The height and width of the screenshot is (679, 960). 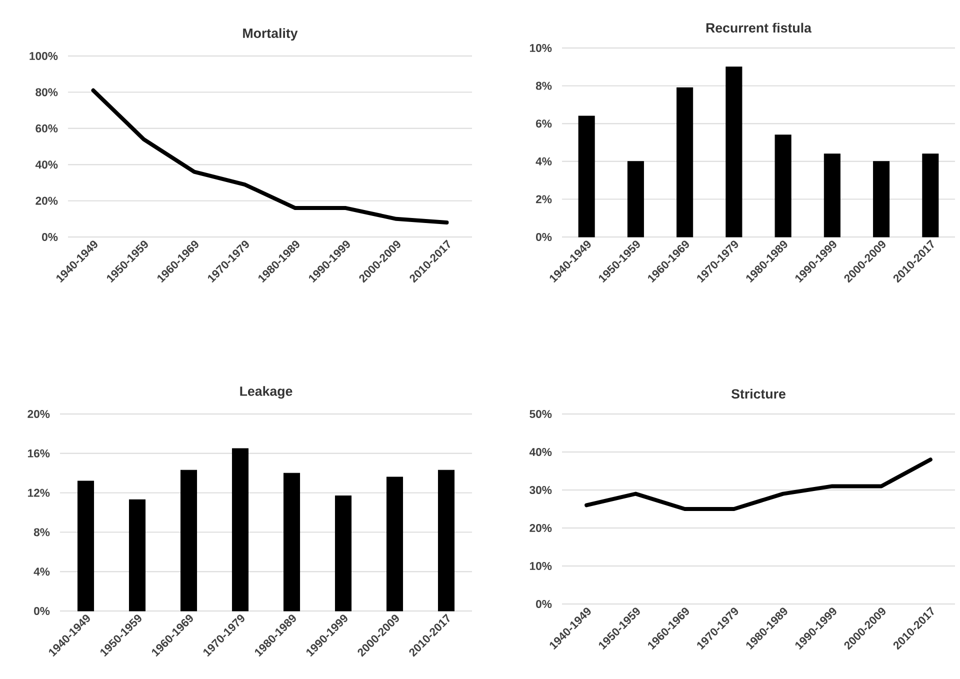 I want to click on y-tick-label: 16%, so click(x=39, y=453).